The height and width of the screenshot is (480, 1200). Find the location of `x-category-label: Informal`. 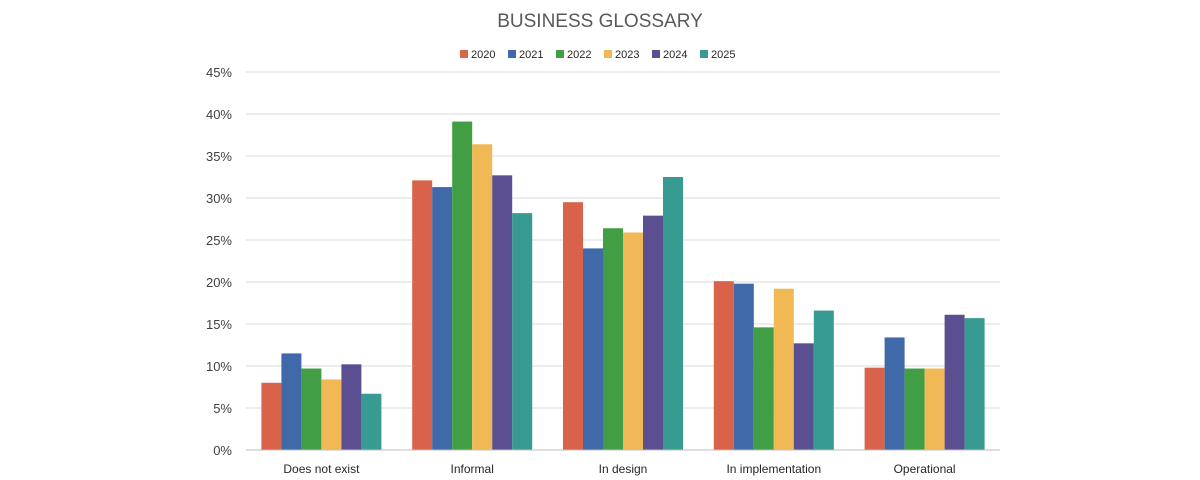

x-category-label: Informal is located at coordinates (472, 469).